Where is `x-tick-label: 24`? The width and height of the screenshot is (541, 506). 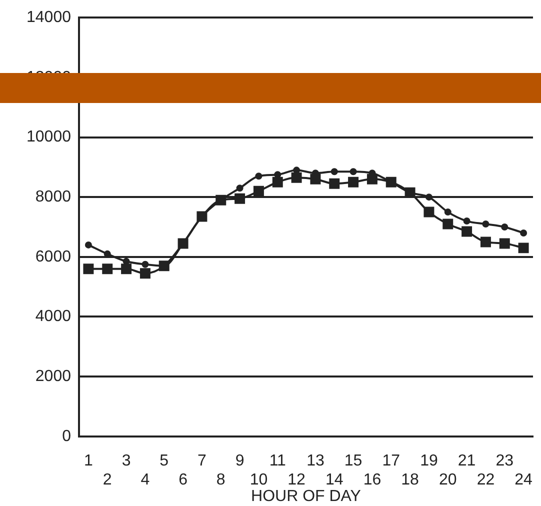
x-tick-label: 24 is located at coordinates (523, 480).